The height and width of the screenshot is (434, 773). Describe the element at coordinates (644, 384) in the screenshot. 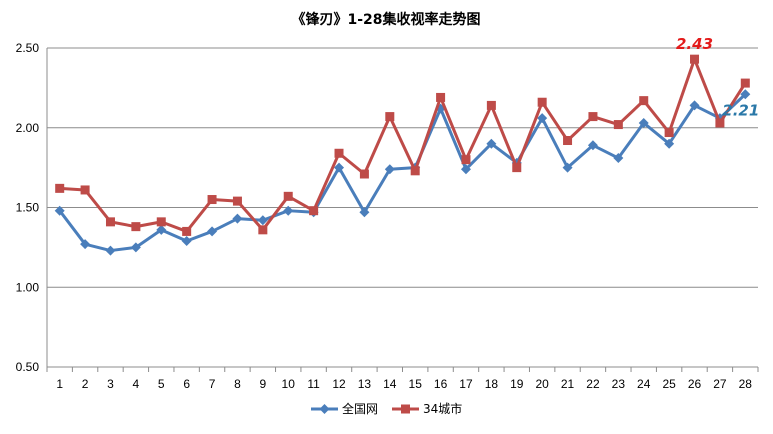

I see `x-tick-label: 24` at that location.